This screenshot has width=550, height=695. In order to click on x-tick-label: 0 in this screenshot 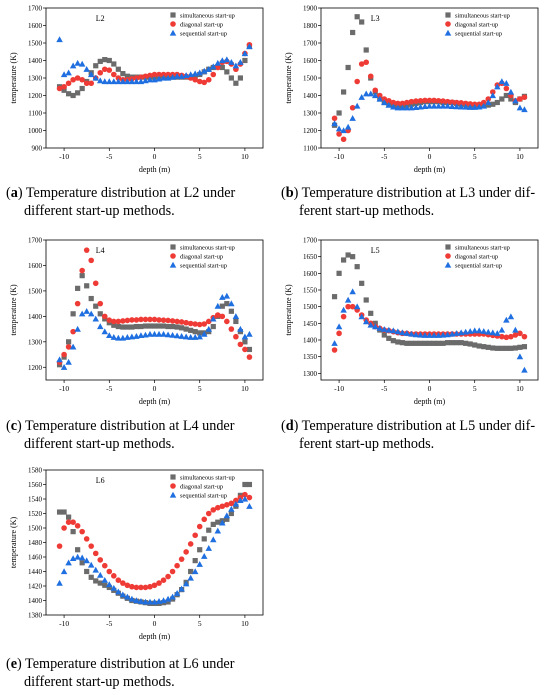, I will do `click(155, 623)`.